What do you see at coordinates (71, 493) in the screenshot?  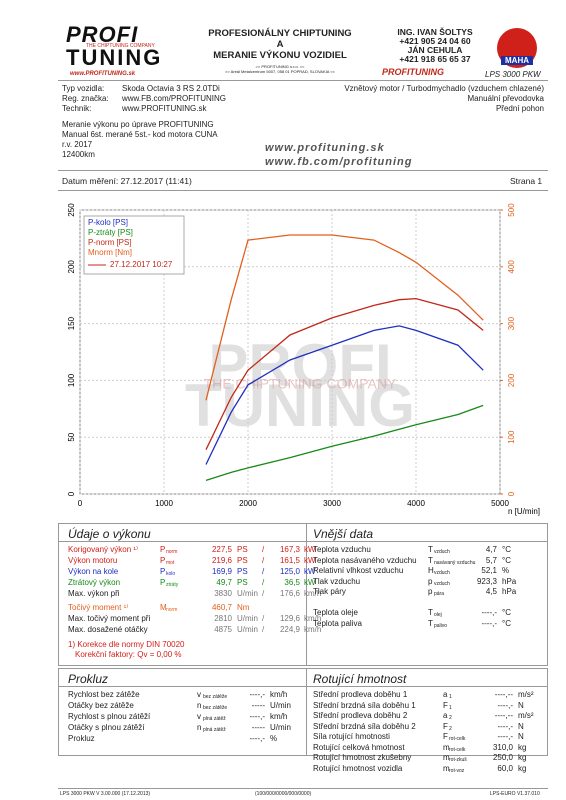 I see `y-tick-label: 0` at bounding box center [71, 493].